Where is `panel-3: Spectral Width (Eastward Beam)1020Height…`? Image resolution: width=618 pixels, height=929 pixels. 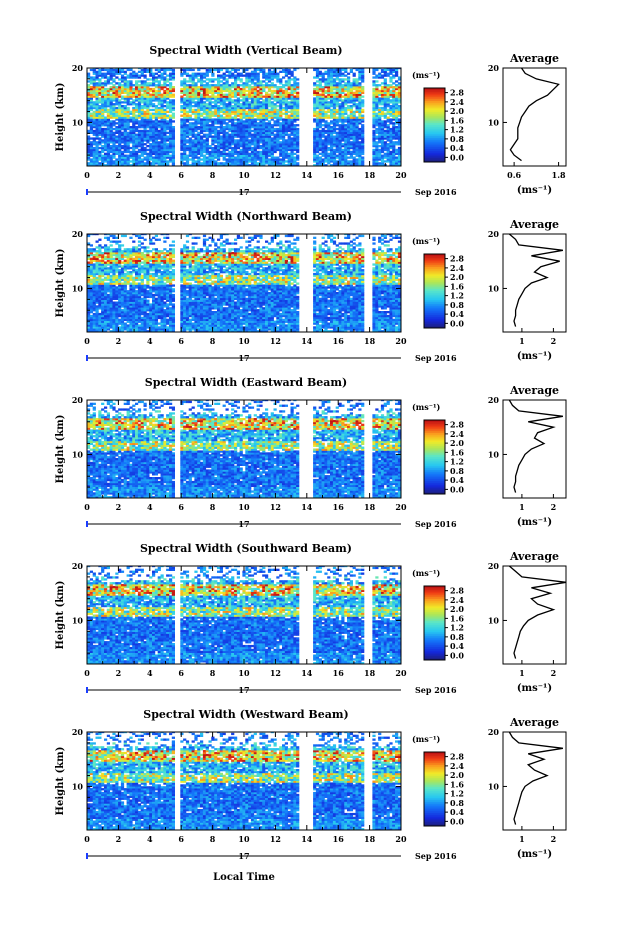
panel-3: Spectral Width (Eastward Beam)1020Height… is located at coordinates (310, 452).